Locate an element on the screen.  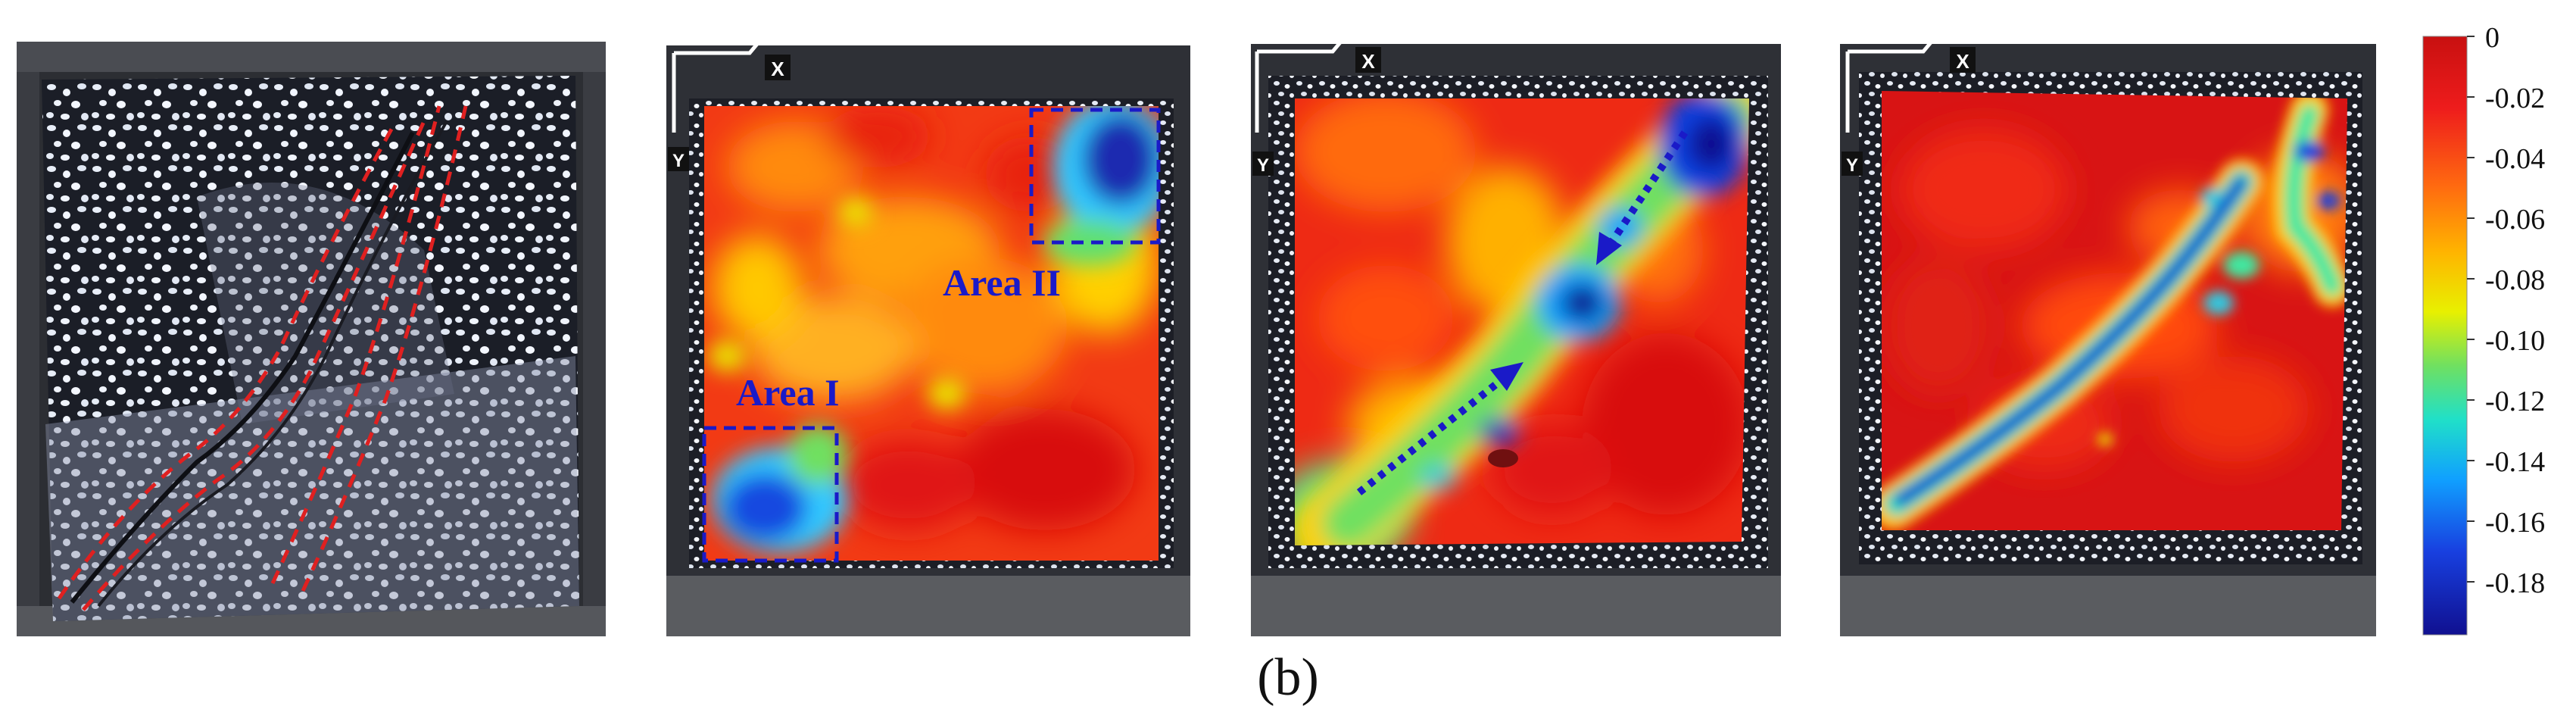
axis-x-label-1: X is located at coordinates (777, 69).